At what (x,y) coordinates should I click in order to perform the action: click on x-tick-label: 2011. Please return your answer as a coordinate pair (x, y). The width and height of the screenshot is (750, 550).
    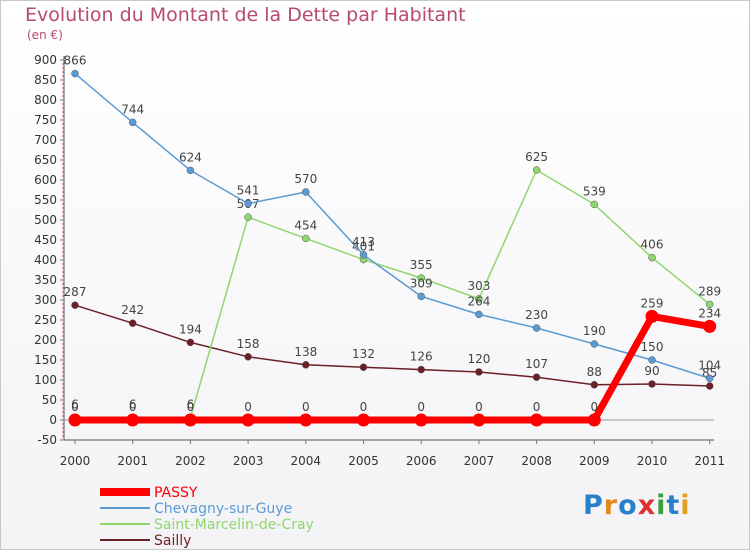
    Looking at the image, I should click on (709, 461).